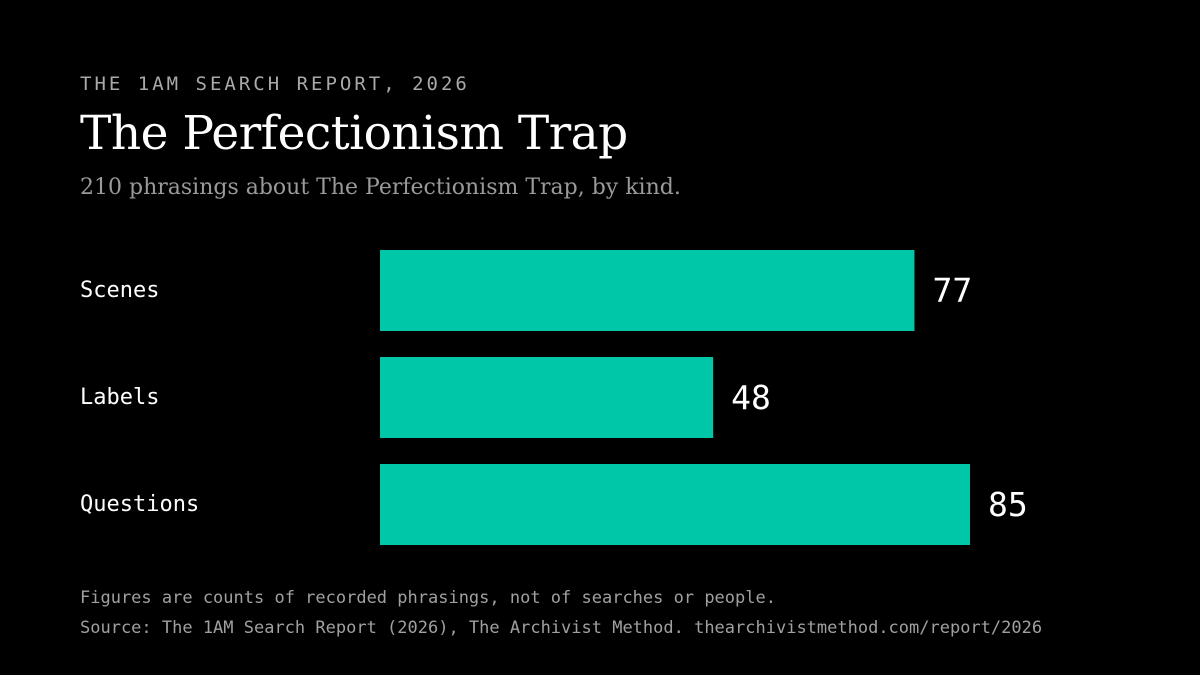 The image size is (1200, 675). I want to click on category-label-scenes: Scenes, so click(119, 290).